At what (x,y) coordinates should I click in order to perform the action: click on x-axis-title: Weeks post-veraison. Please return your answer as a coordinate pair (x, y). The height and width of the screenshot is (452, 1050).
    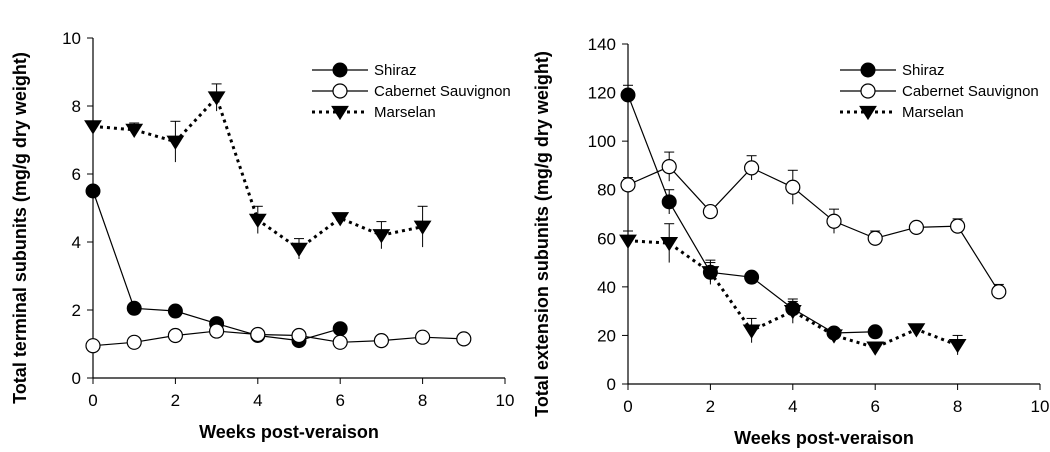
    Looking at the image, I should click on (824, 438).